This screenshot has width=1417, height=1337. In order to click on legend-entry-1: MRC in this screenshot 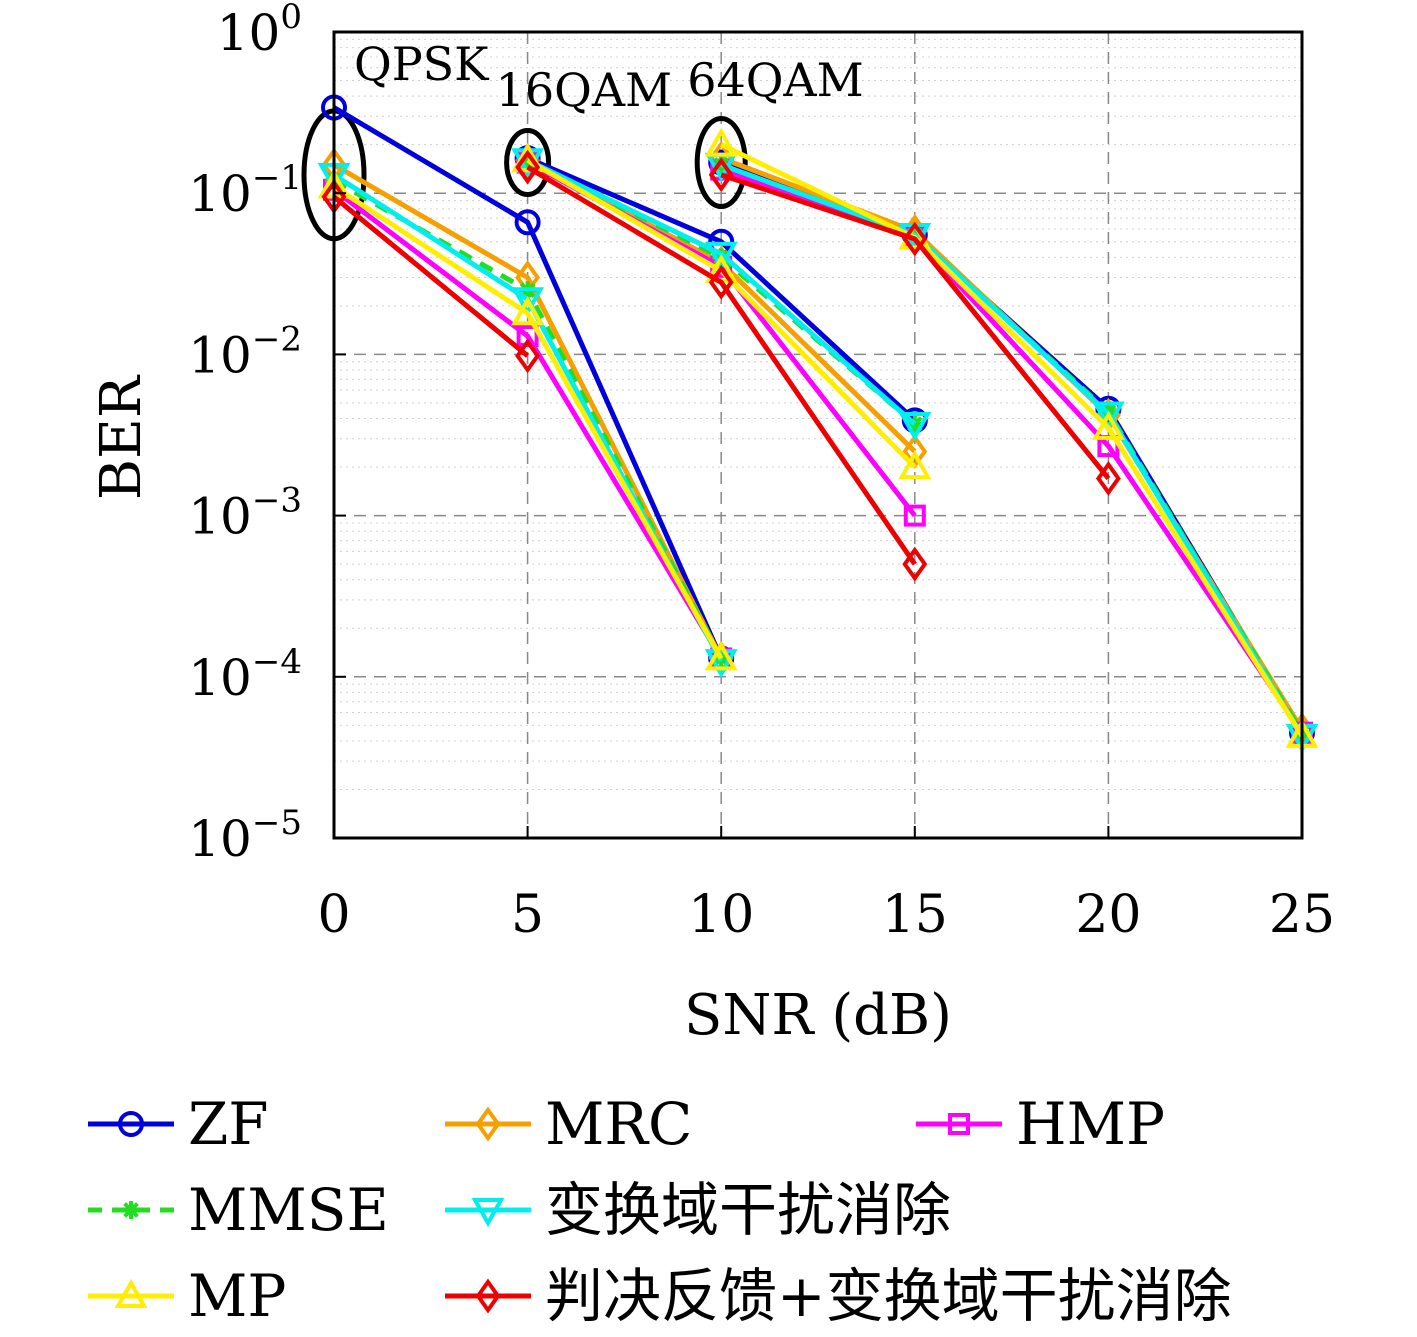, I will do `click(568, 1124)`.